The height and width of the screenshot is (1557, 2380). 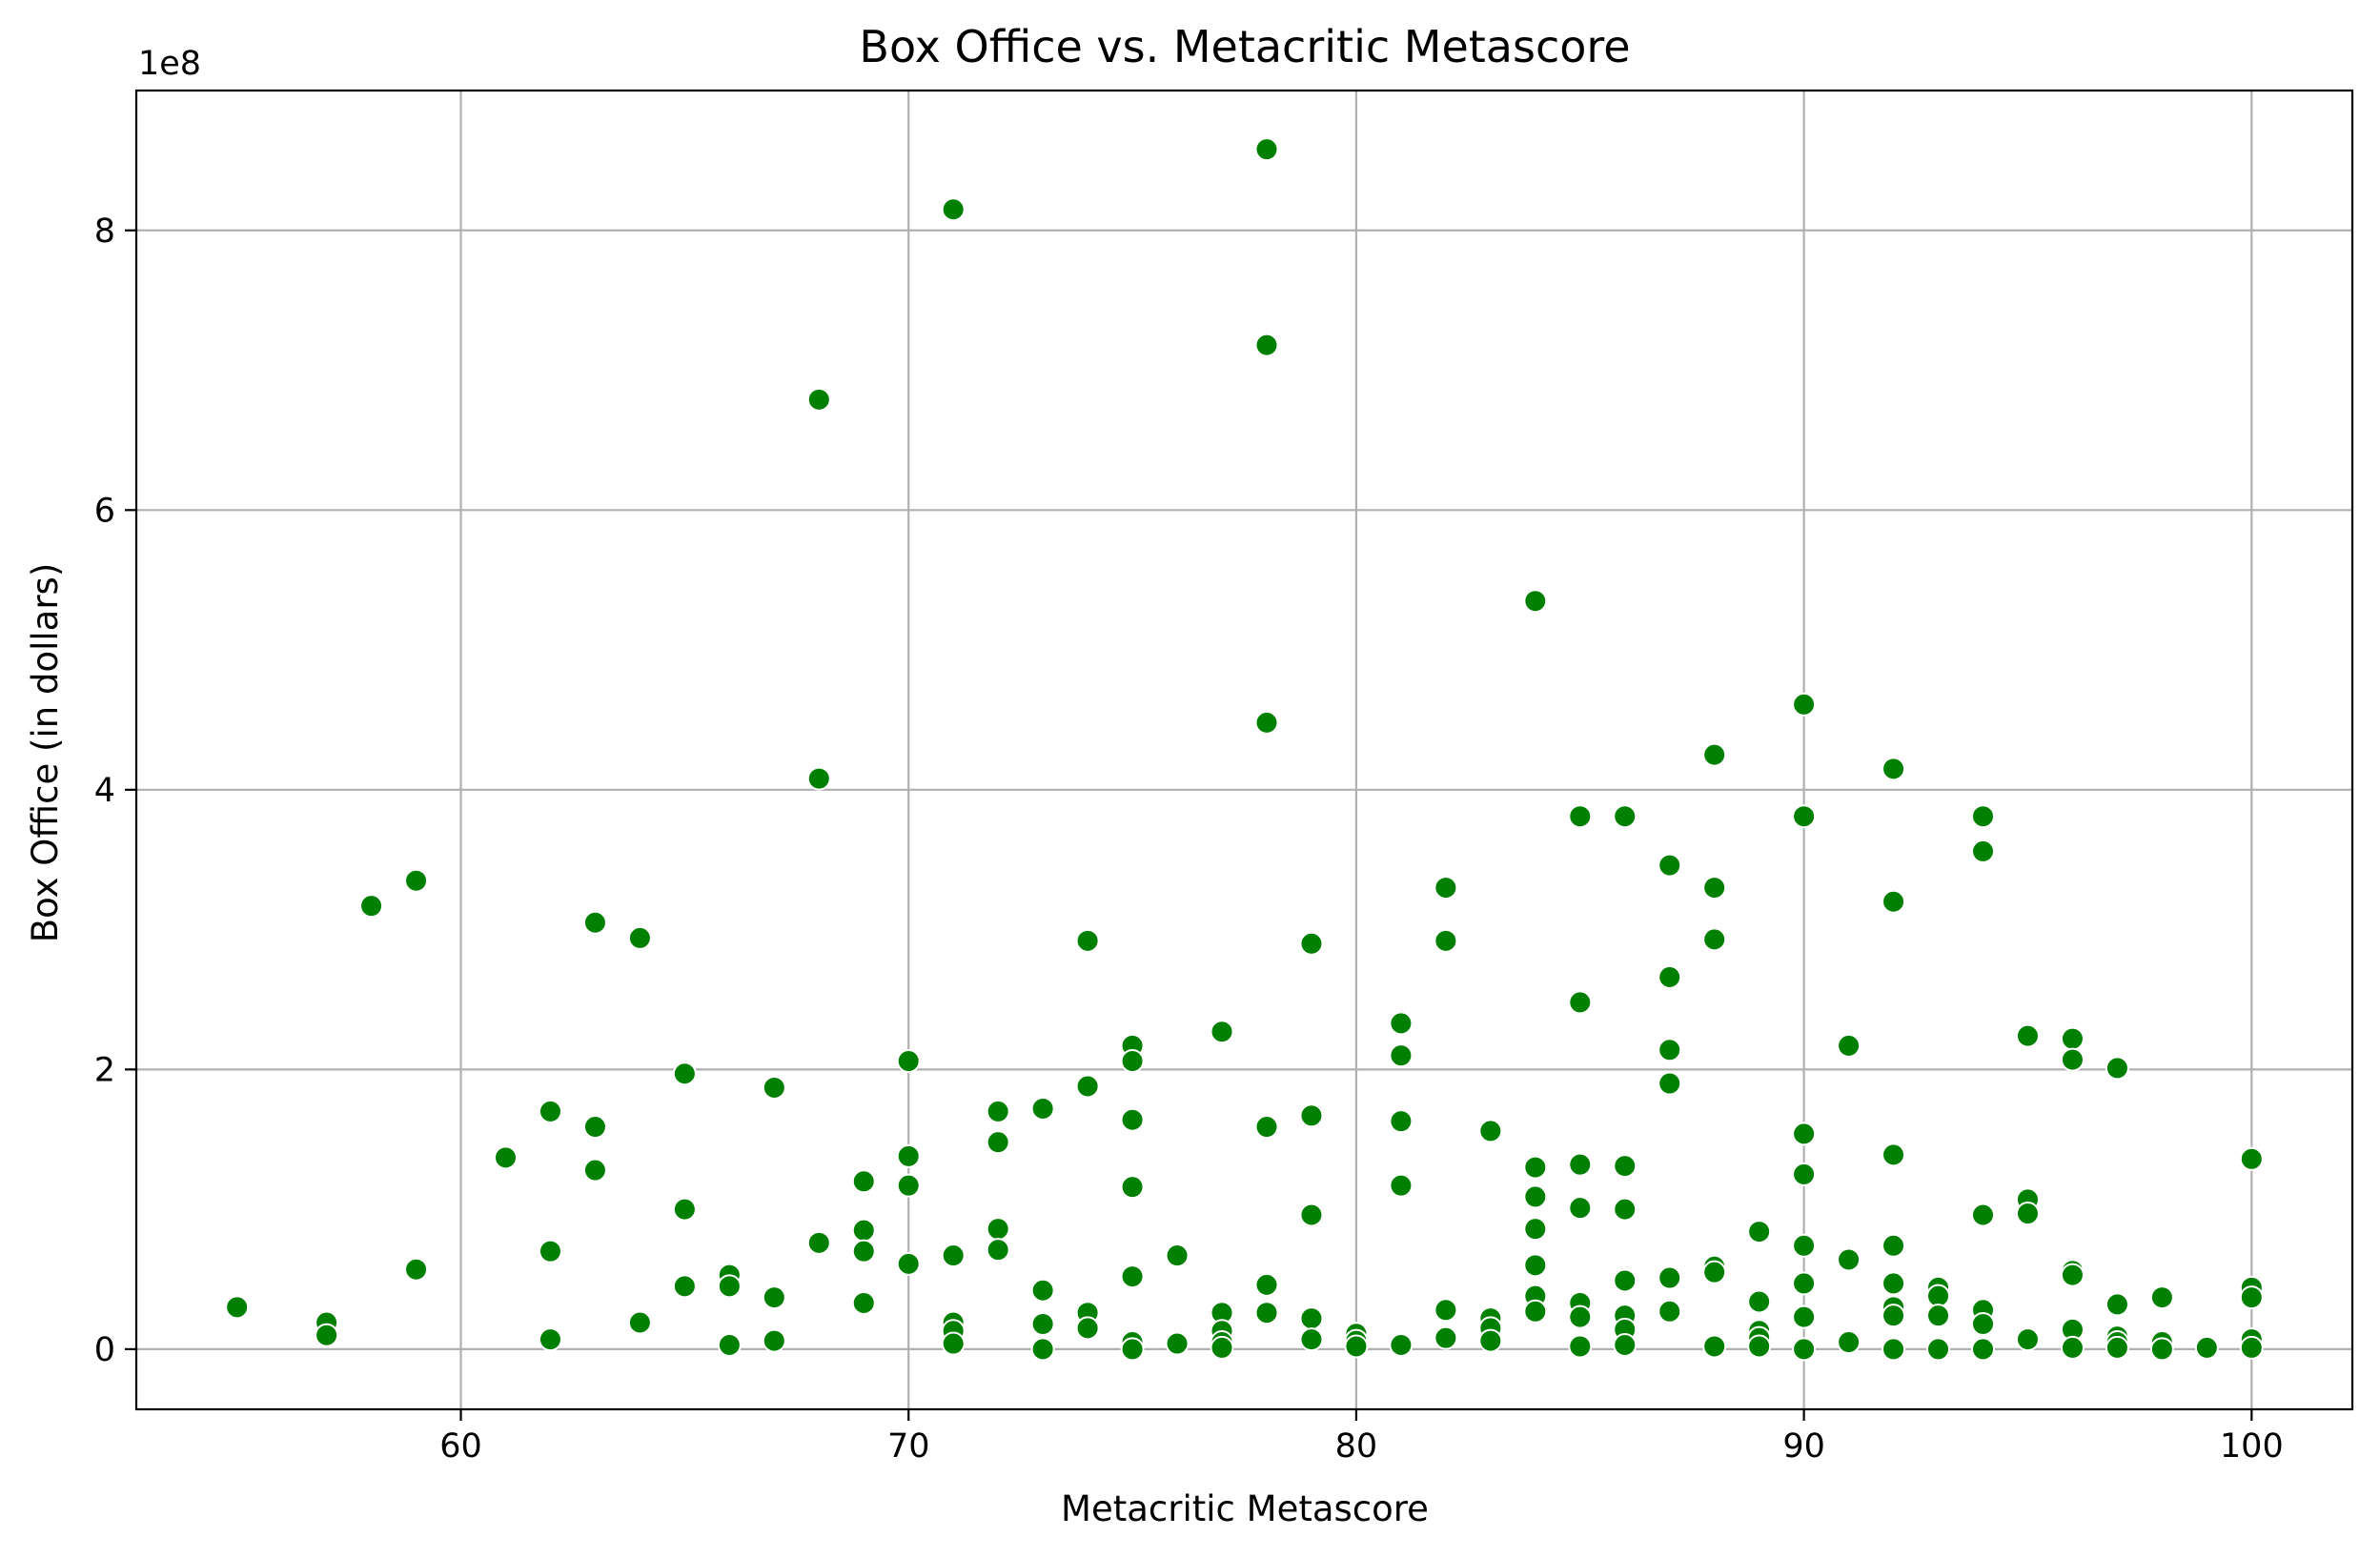 I want to click on x-tick-label: 80, so click(x=1356, y=1446).